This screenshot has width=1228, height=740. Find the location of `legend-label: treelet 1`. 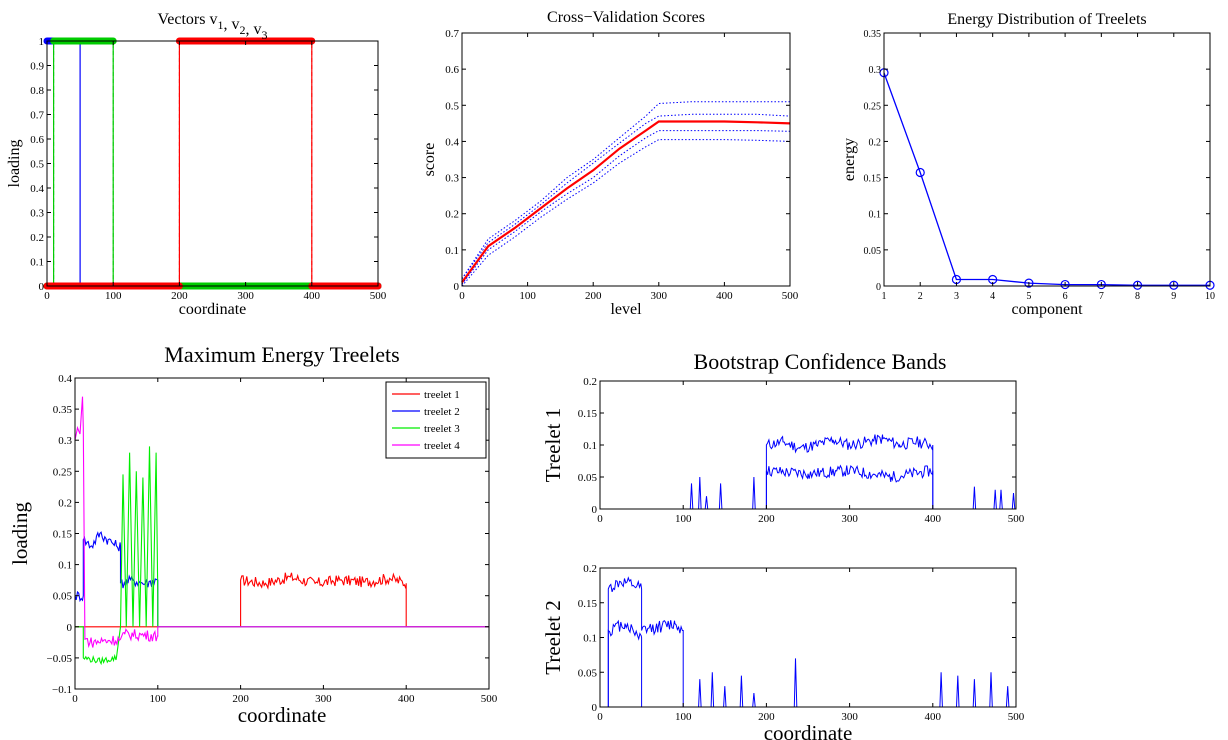

legend-label: treelet 1 is located at coordinates (442, 395).